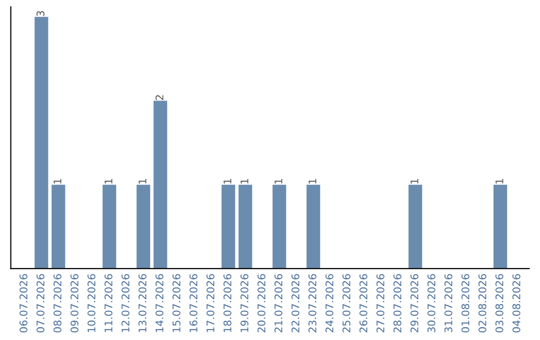  Describe the element at coordinates (363, 303) in the screenshot. I see `x-tick-label: 26.07.2026` at that location.